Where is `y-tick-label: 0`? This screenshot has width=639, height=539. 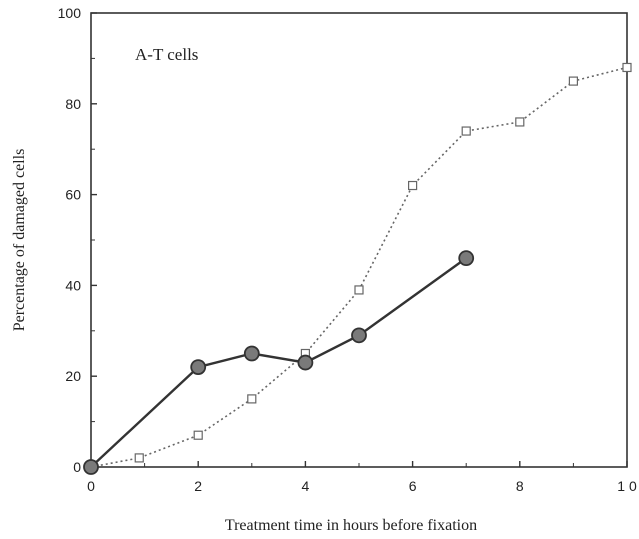 y-tick-label: 0 is located at coordinates (77, 467).